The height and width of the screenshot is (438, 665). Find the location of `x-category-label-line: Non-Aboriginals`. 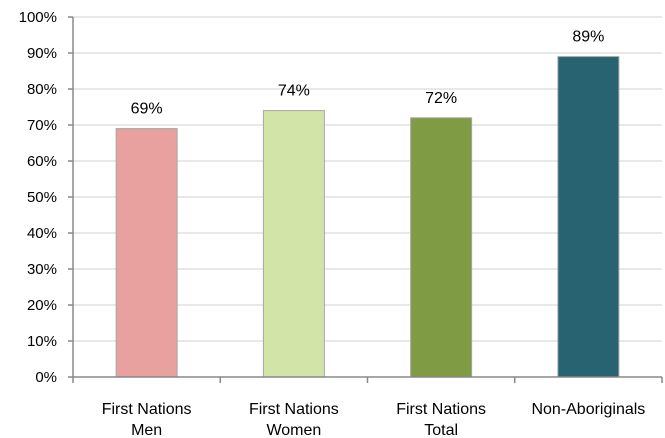

x-category-label-line: Non-Aboriginals is located at coordinates (588, 409).